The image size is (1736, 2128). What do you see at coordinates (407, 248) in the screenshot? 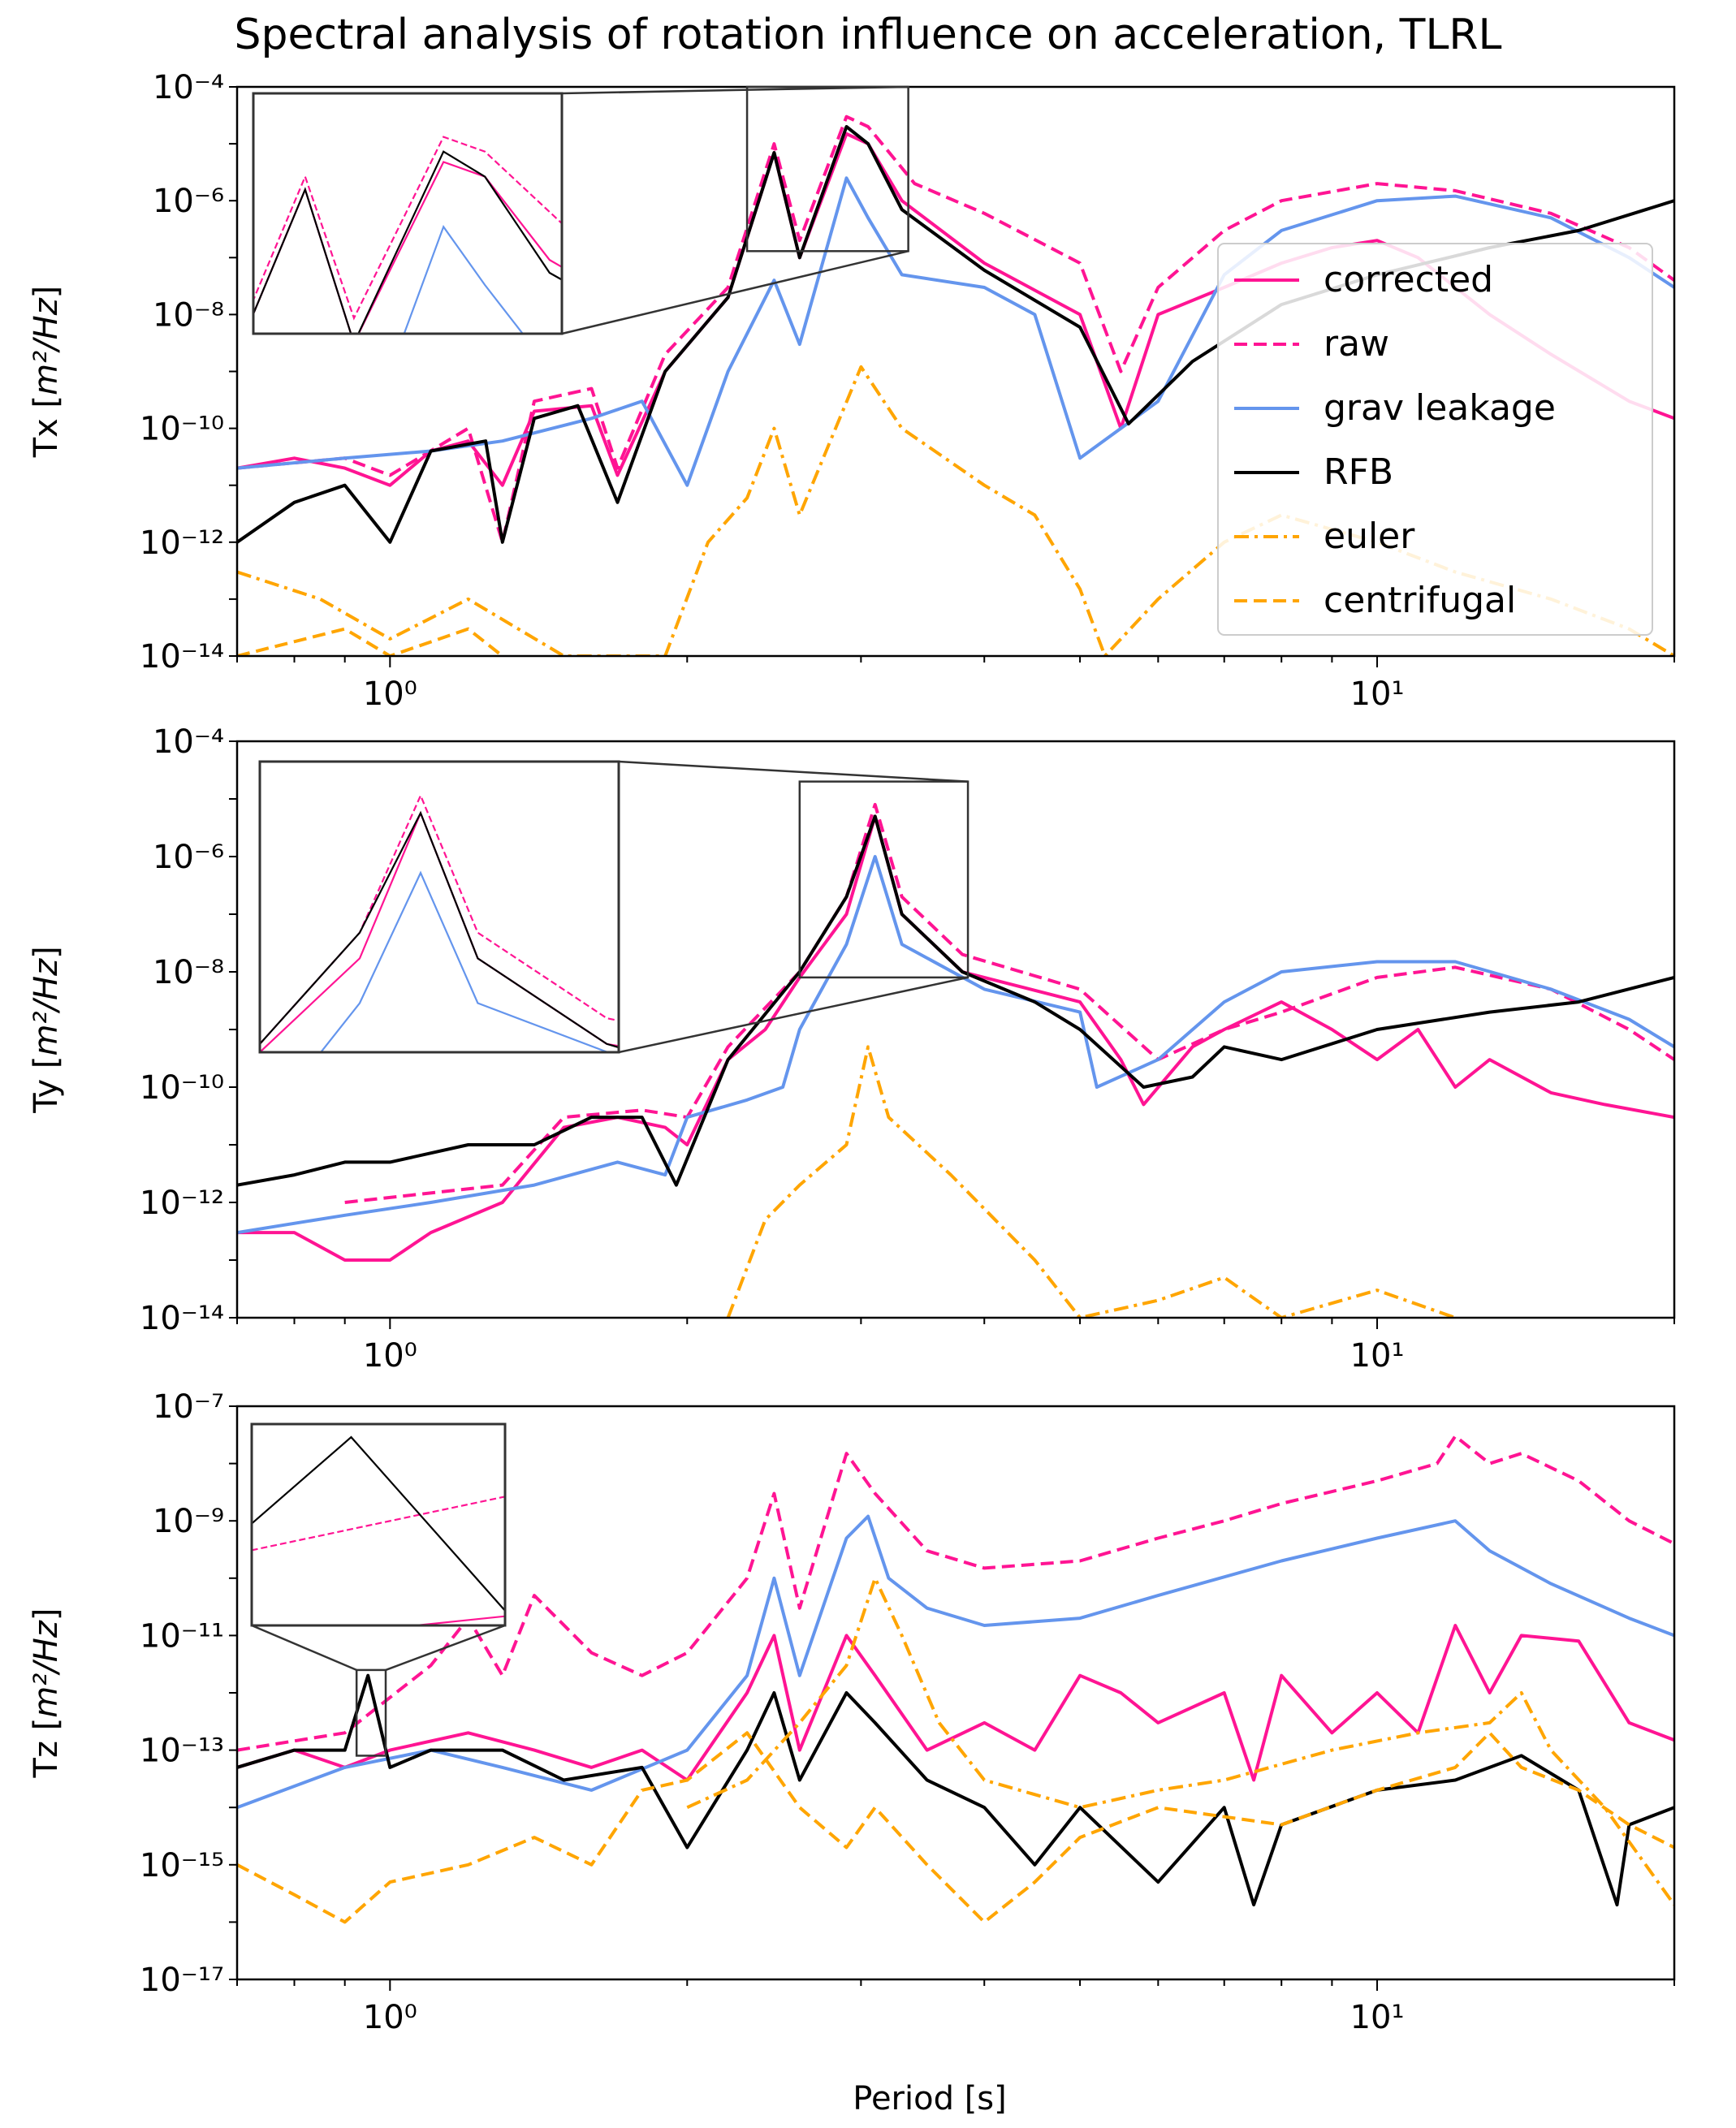
I see `tx-inset-series-corrected` at bounding box center [407, 248].